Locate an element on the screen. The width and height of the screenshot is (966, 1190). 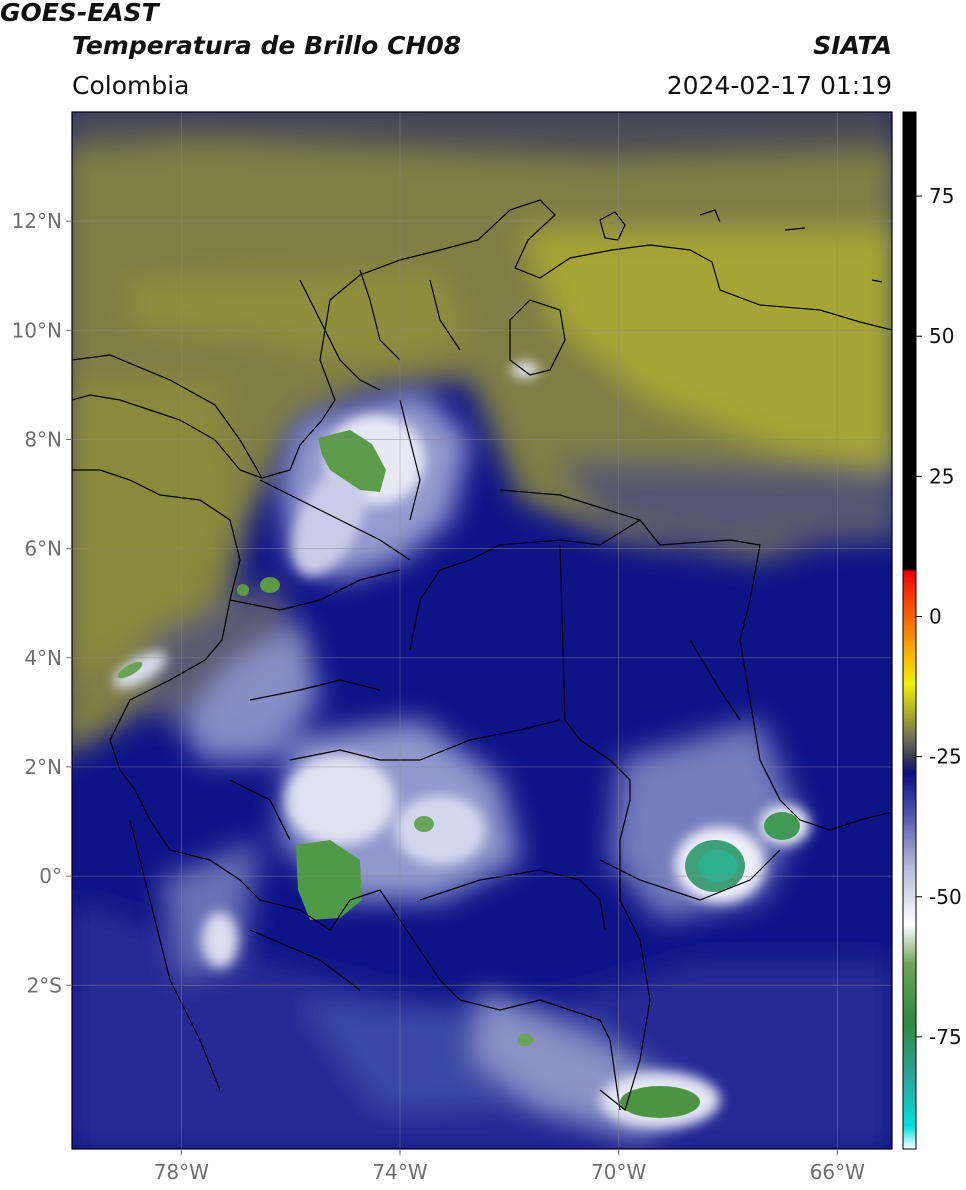
satellite-title: GOES-EAST is located at coordinates (79, 13).